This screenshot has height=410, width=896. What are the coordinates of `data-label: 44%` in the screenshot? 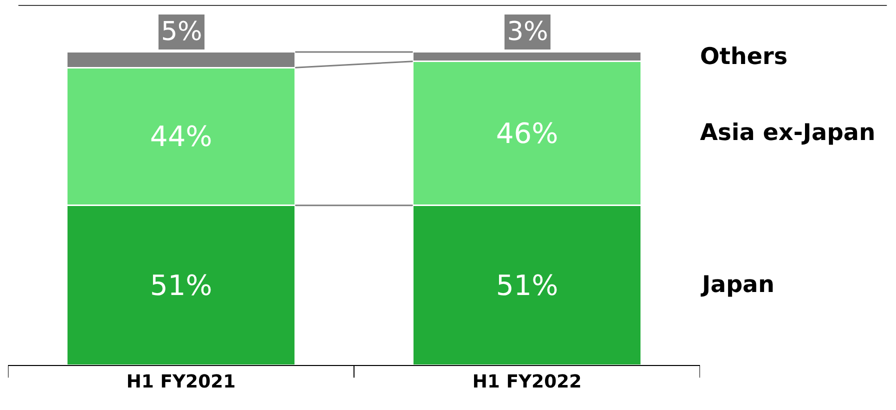 It's located at (181, 136).